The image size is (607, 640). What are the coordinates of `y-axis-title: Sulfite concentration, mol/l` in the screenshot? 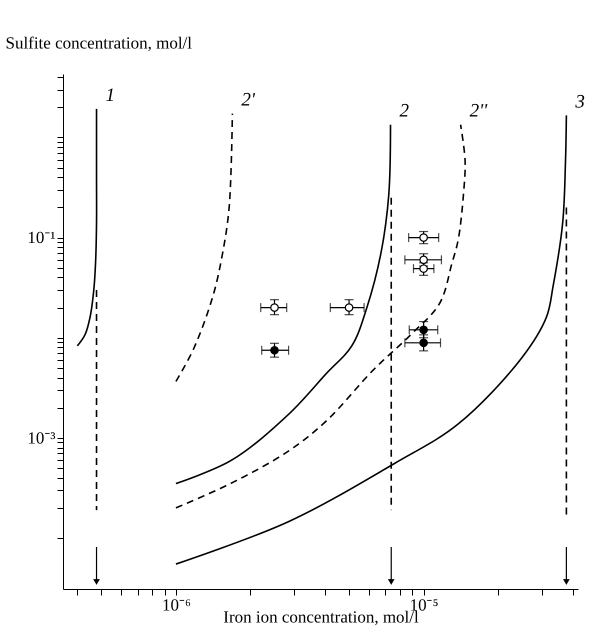 It's located at (99, 43).